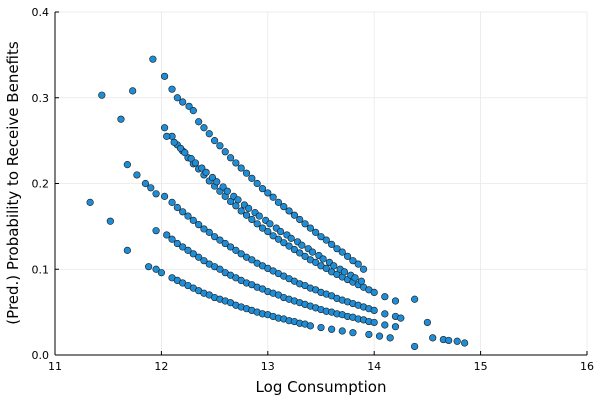 The width and height of the screenshot is (600, 400). What do you see at coordinates (41, 184) in the screenshot?
I see `y-tick-label: 0.2` at bounding box center [41, 184].